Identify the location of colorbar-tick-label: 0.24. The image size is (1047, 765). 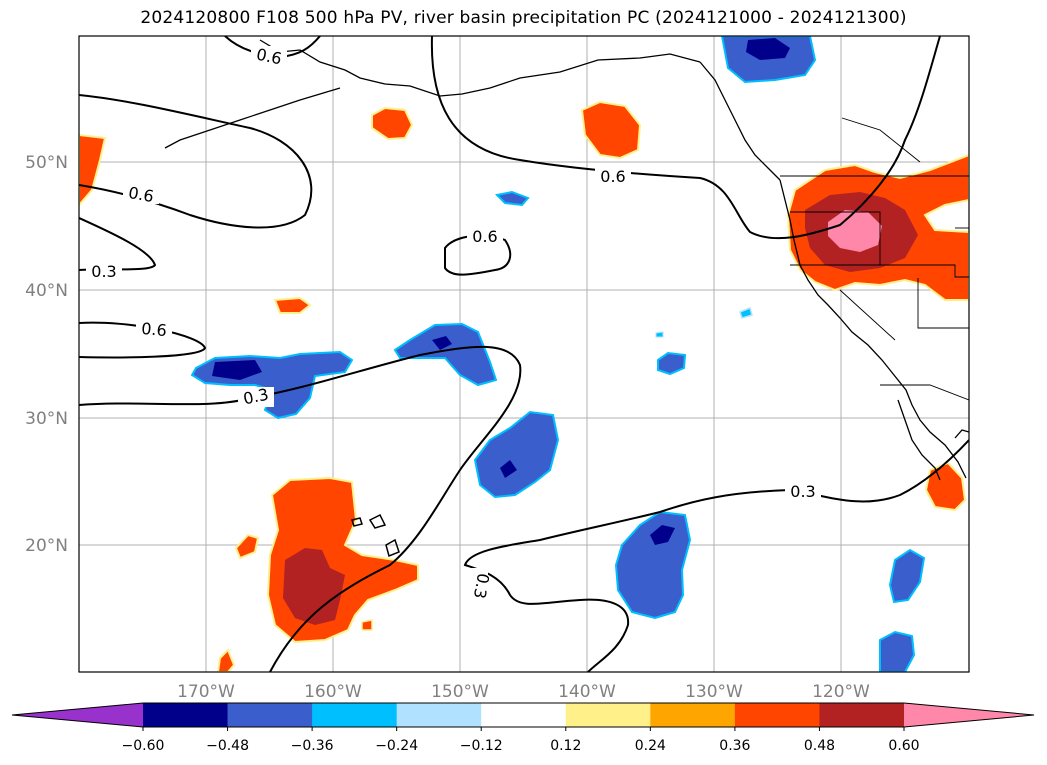
(650, 746).